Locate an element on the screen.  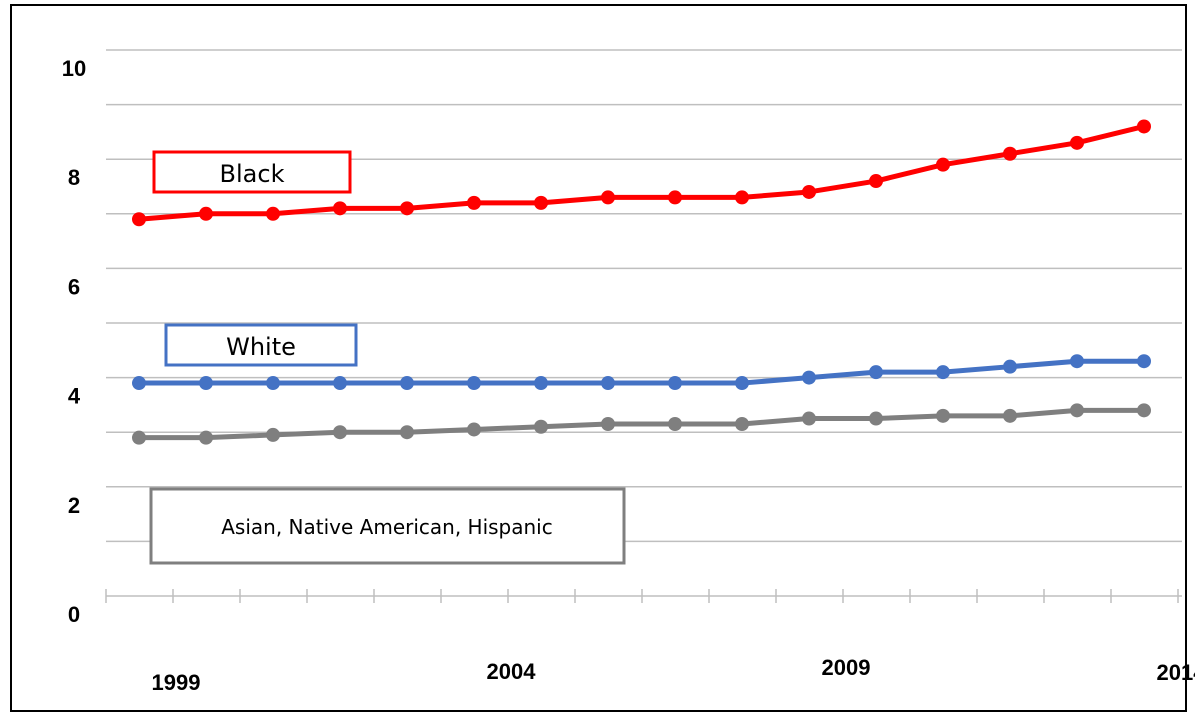
legend-white-label: White is located at coordinates (261, 347).